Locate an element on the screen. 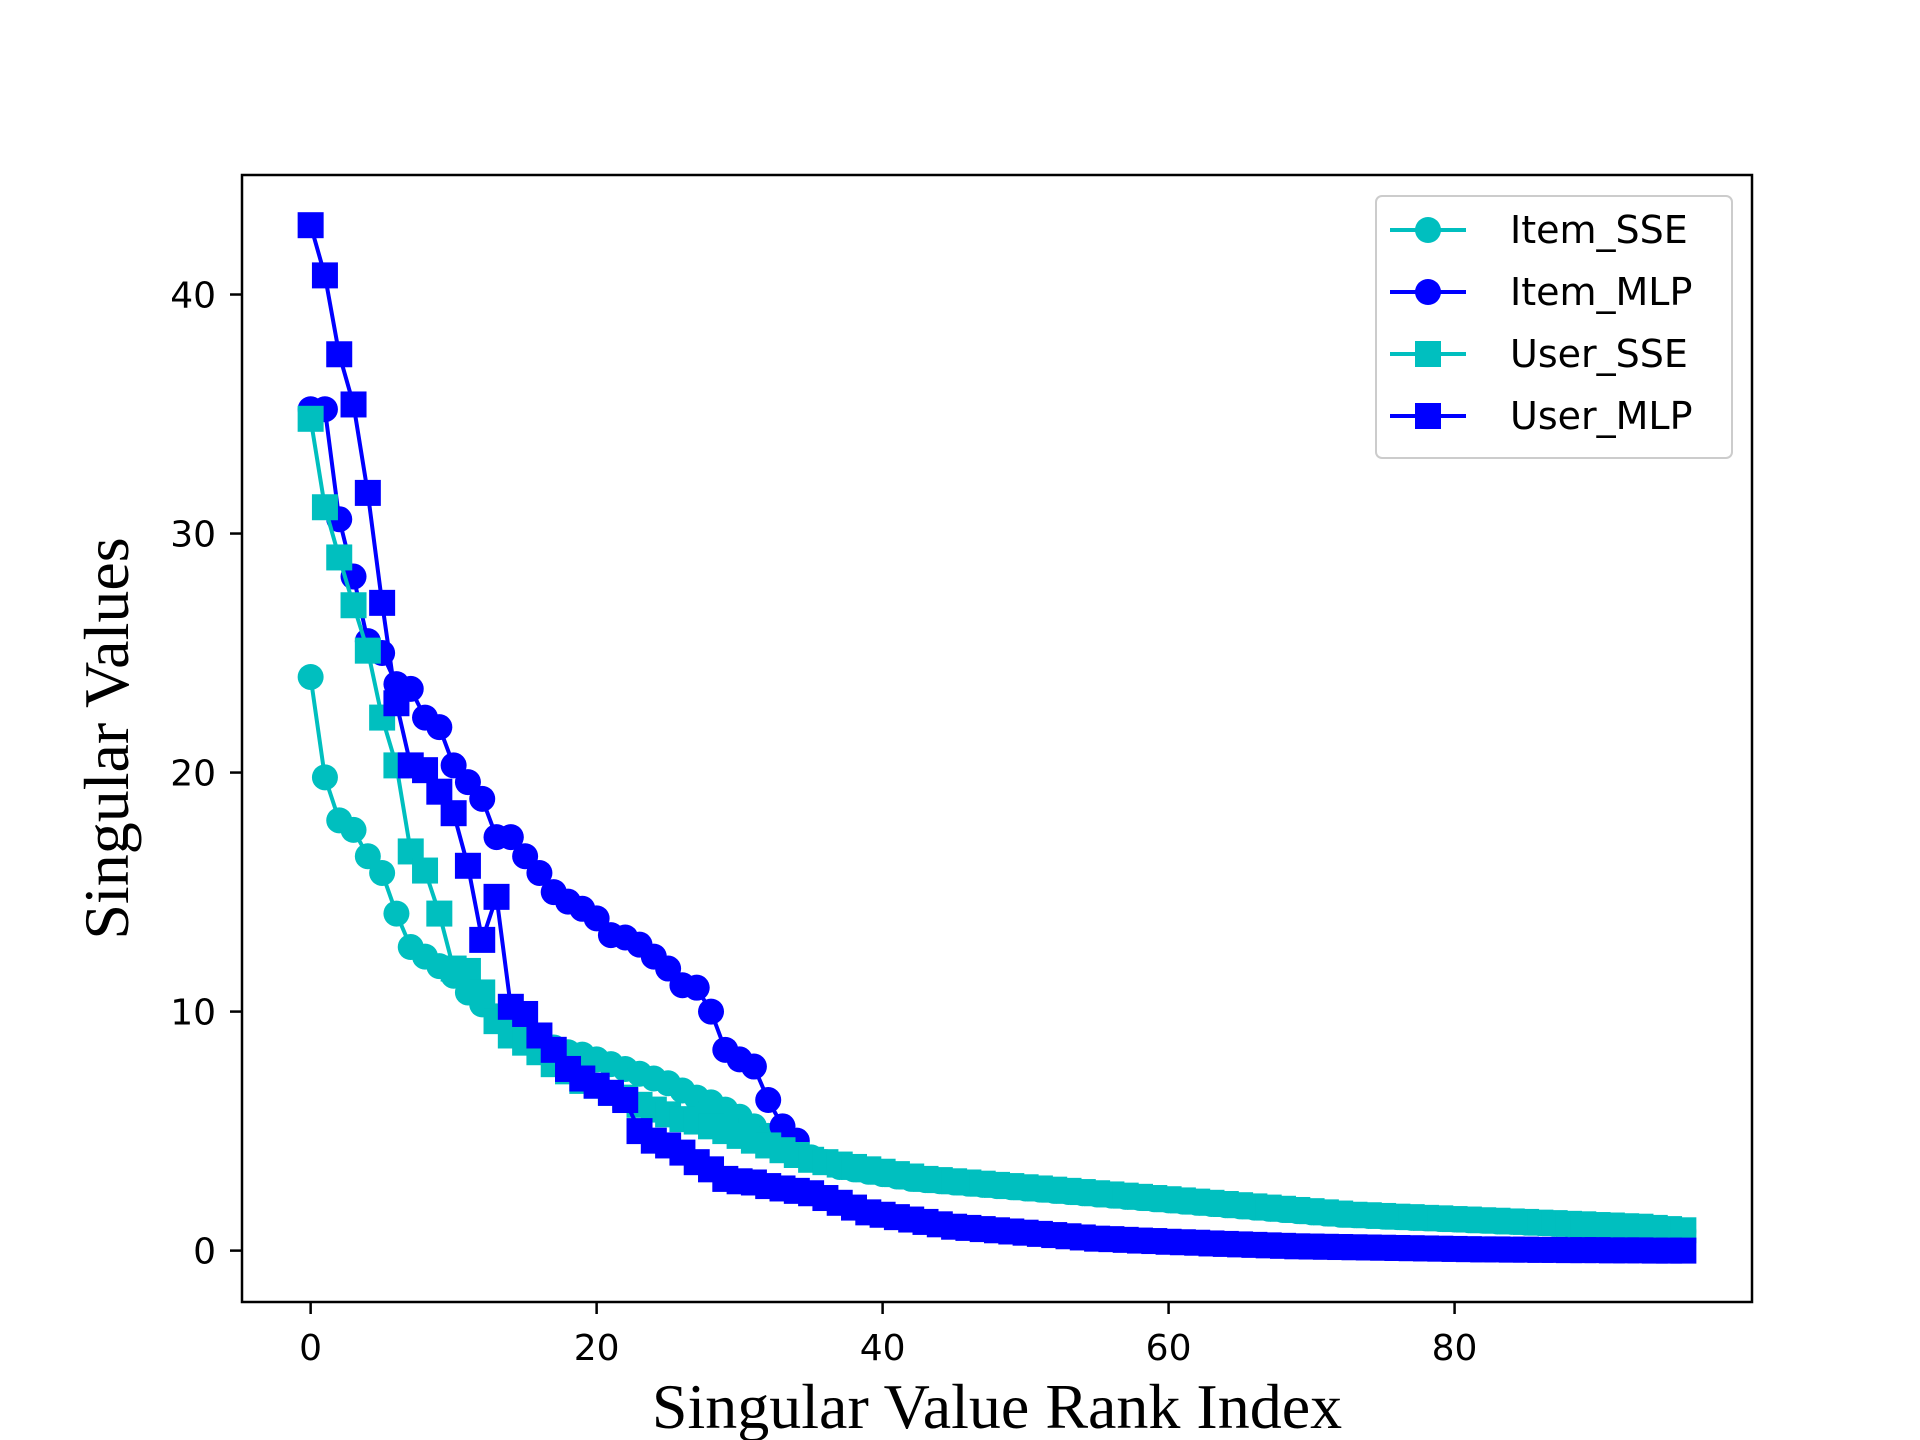 The height and width of the screenshot is (1440, 1920). x-tick-label: 40 is located at coordinates (883, 1348).